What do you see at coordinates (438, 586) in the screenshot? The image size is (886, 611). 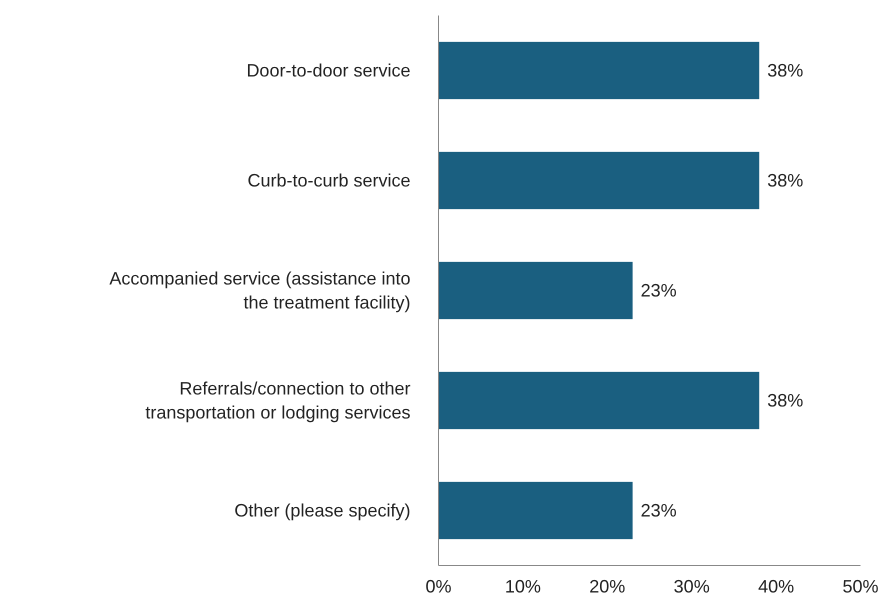 I see `x-tick-label: 0%` at bounding box center [438, 586].